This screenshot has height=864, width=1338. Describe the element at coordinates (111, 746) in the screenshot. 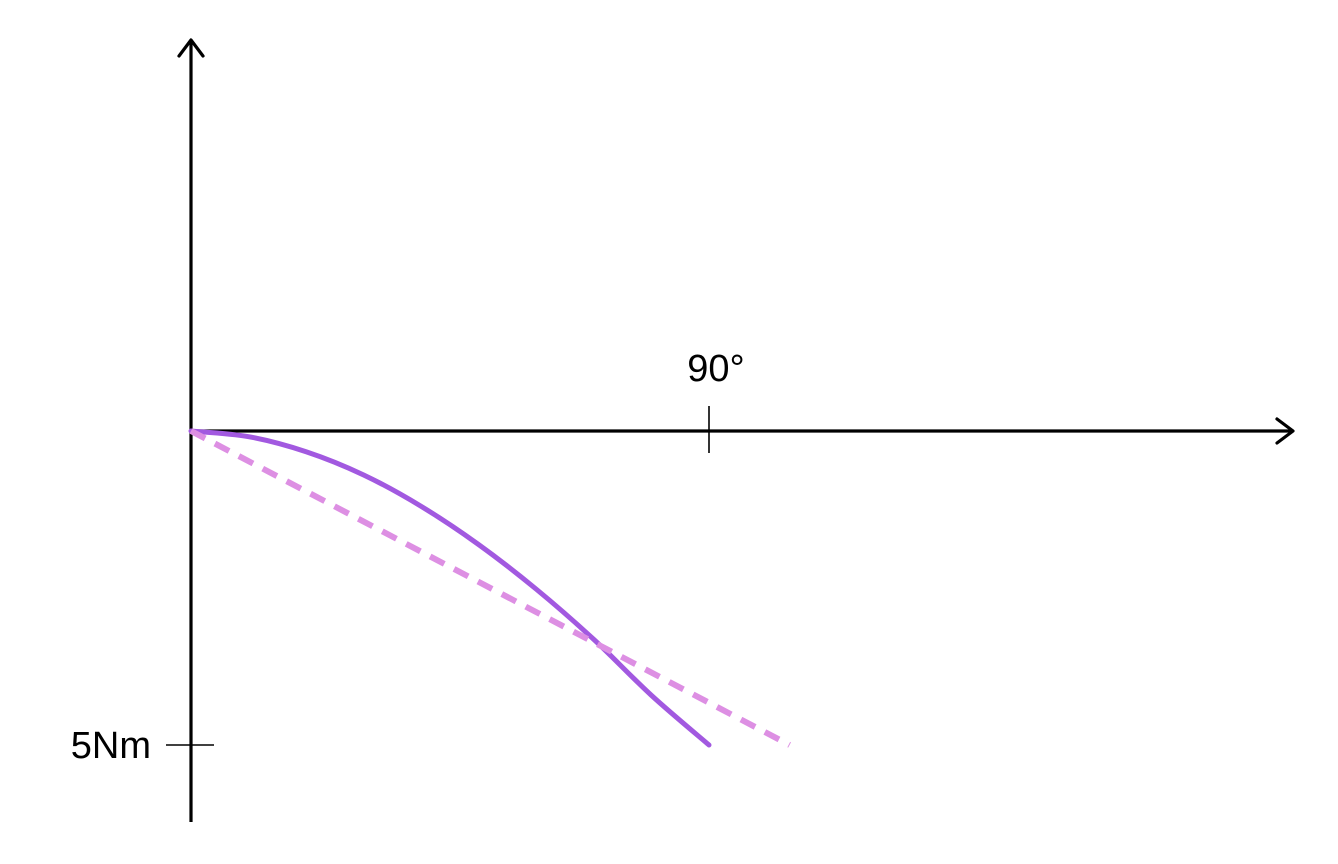

I see `y-tick-label: 5Nm` at that location.